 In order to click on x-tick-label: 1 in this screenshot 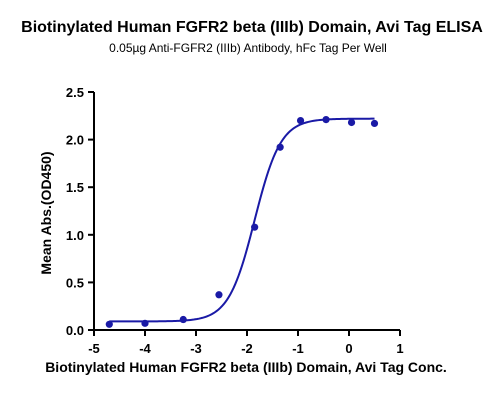, I will do `click(399, 348)`.